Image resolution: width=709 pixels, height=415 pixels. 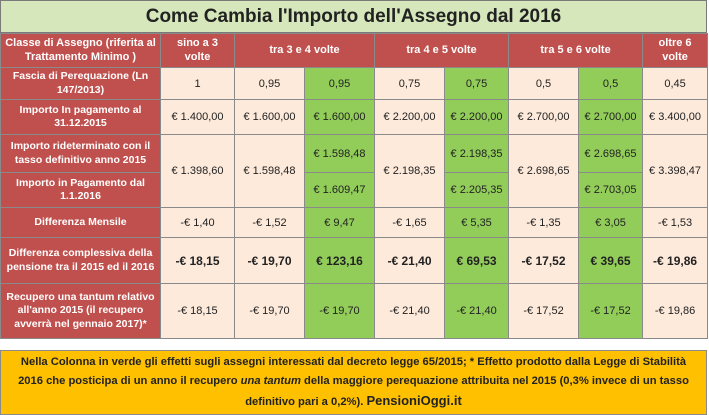 I want to click on table-cell: -€ 1,53, so click(x=675, y=222).